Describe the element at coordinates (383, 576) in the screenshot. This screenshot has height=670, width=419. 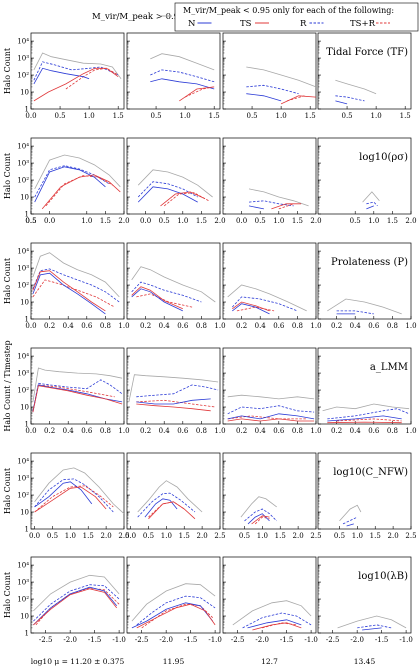
I see `row-title: log10(λB)` at that location.